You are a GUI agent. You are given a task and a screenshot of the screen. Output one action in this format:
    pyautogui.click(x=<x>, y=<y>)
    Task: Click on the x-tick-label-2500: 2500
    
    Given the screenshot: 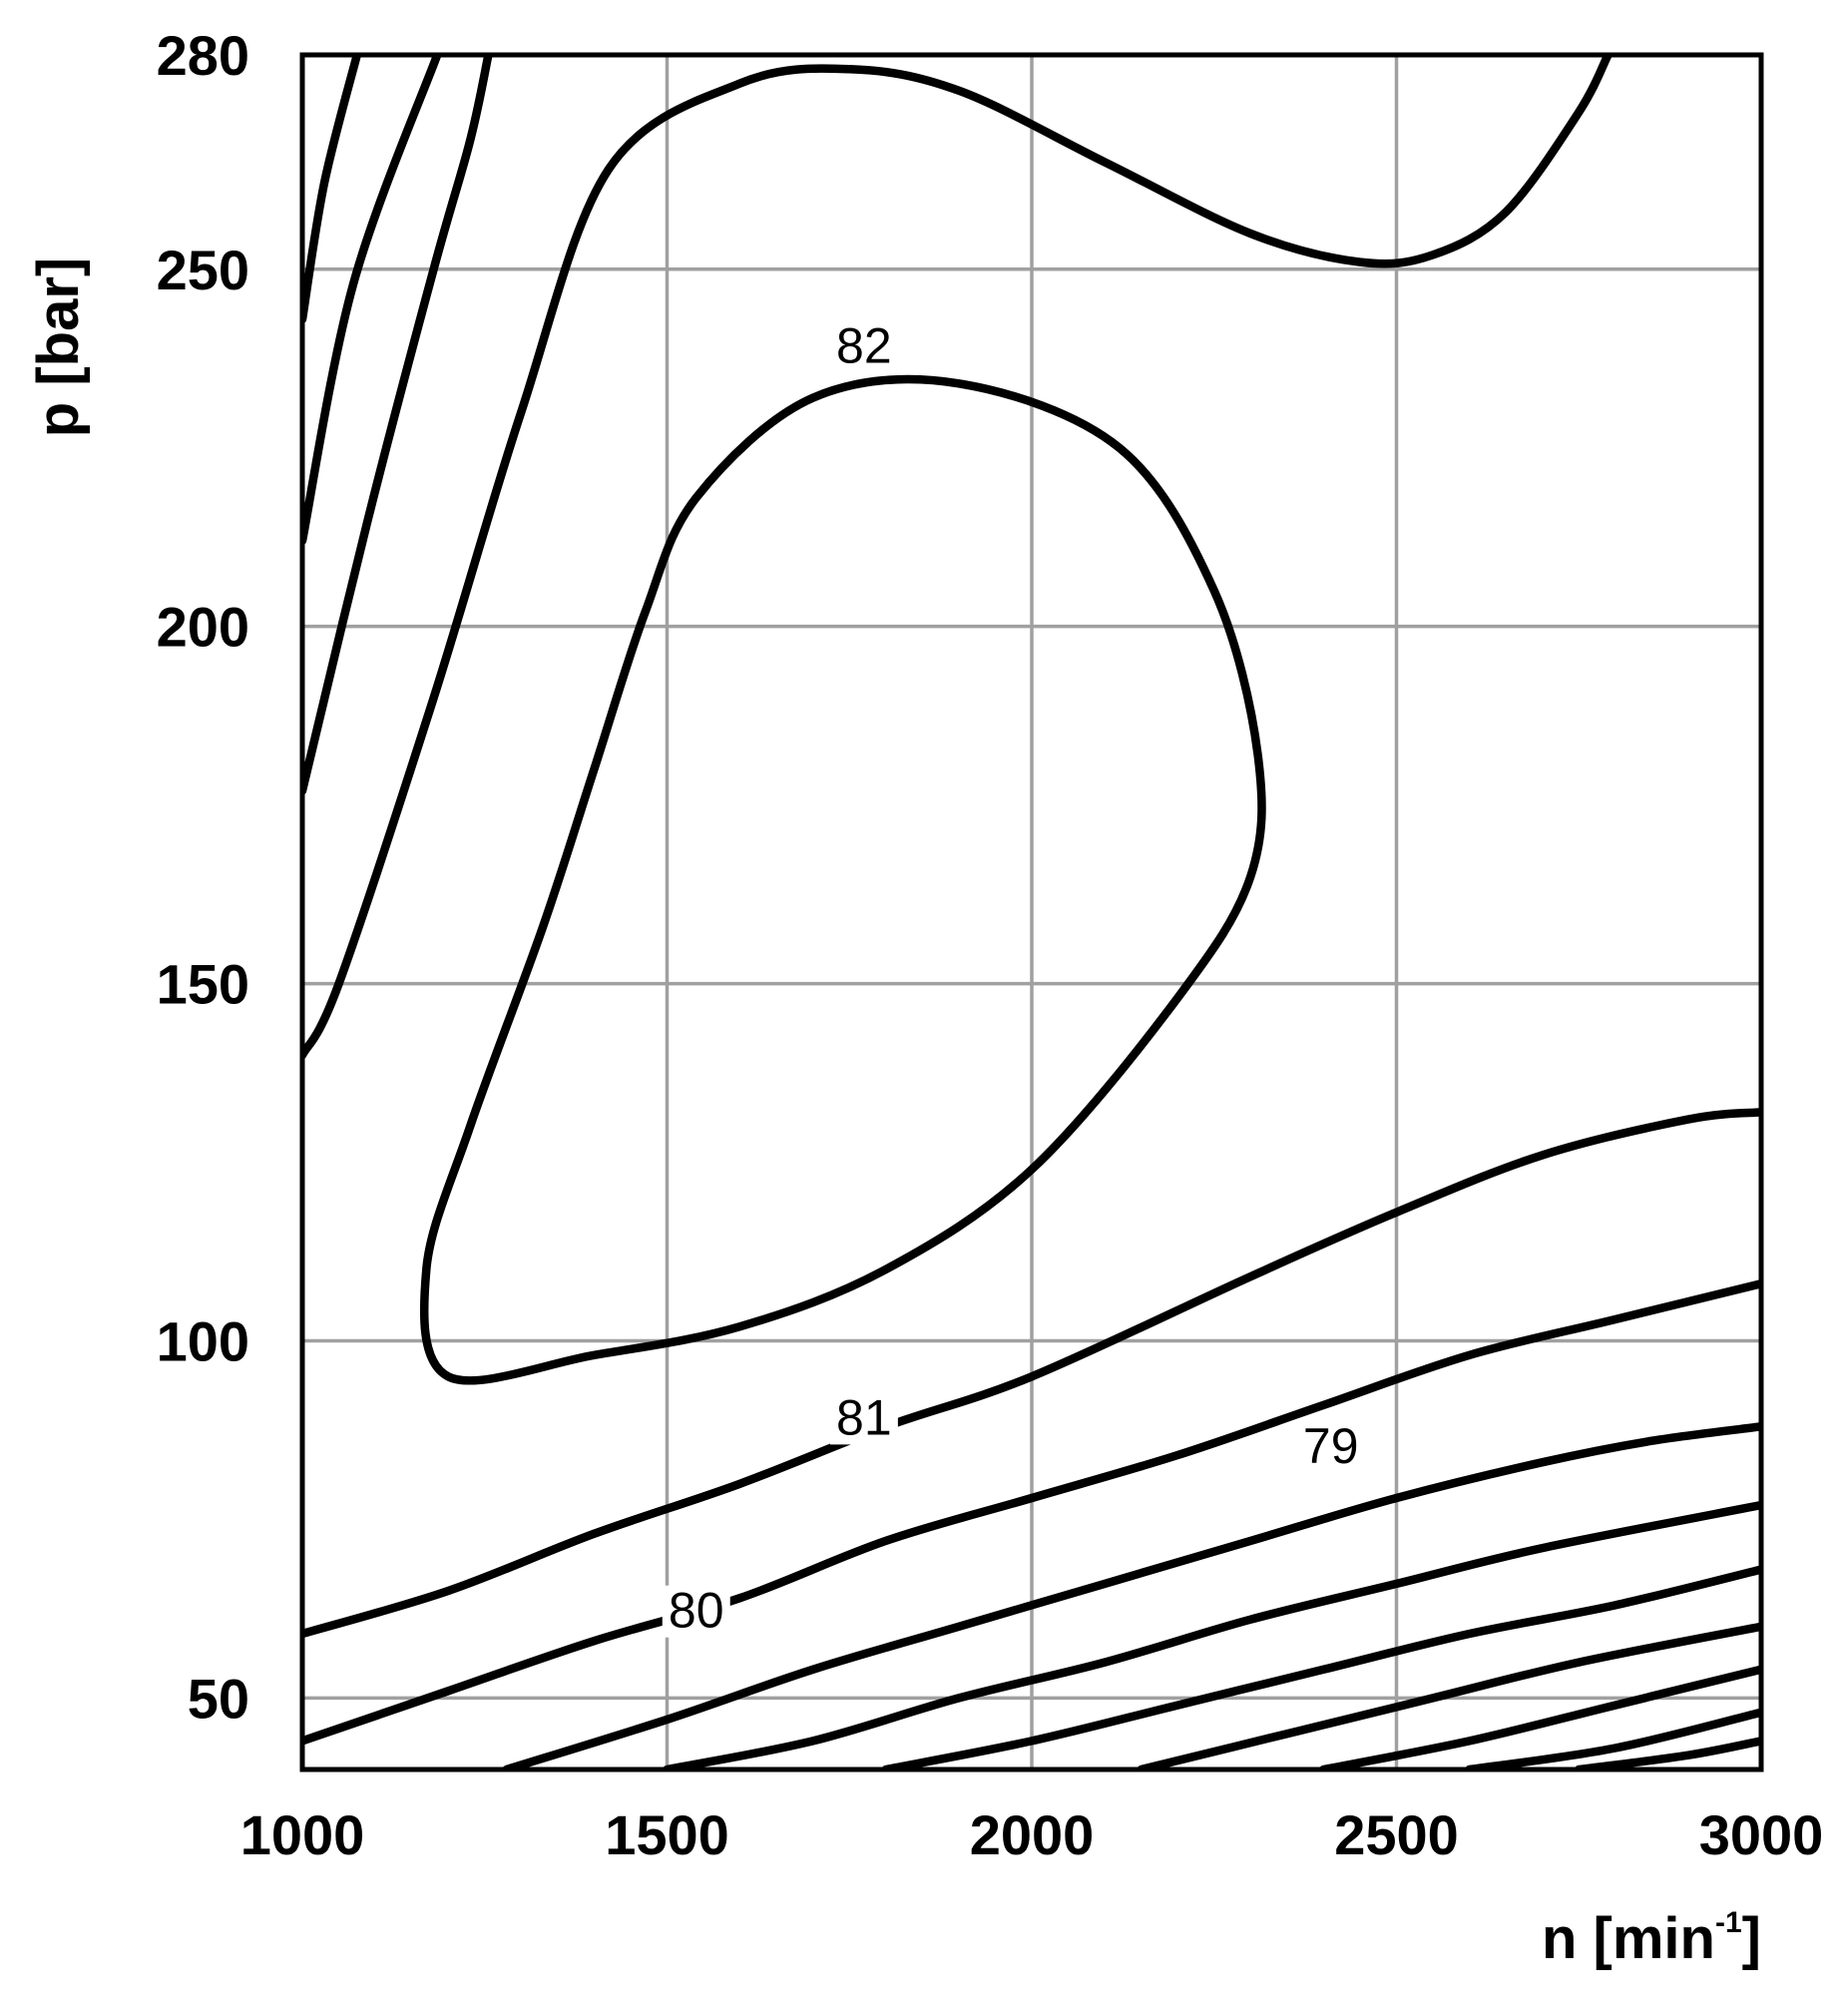 What is the action you would take?
    pyautogui.click(x=1396, y=1834)
    